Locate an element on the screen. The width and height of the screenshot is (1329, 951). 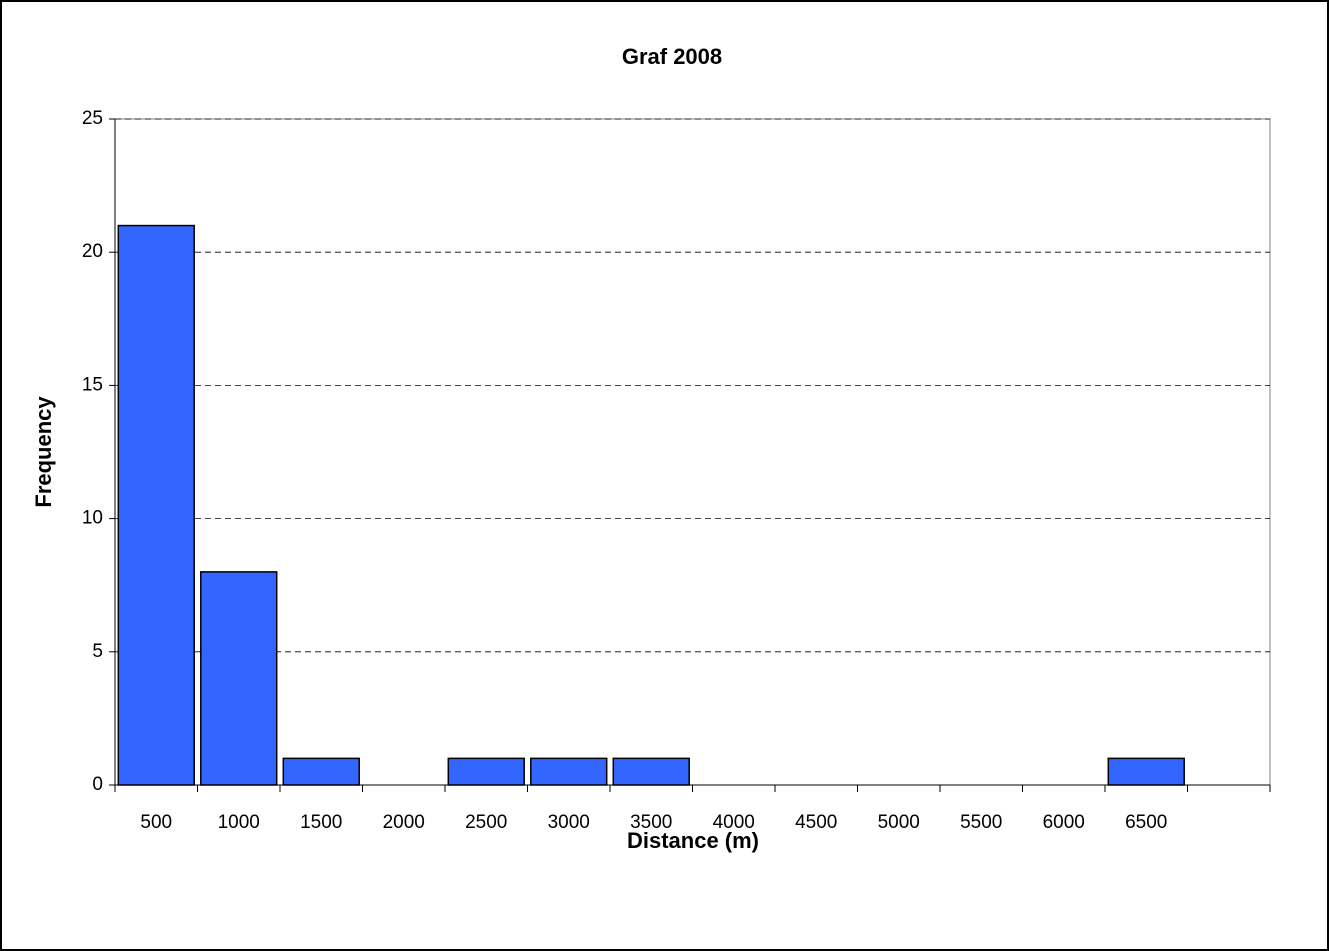
x-axis-label: Distance (m) is located at coordinates (693, 840).